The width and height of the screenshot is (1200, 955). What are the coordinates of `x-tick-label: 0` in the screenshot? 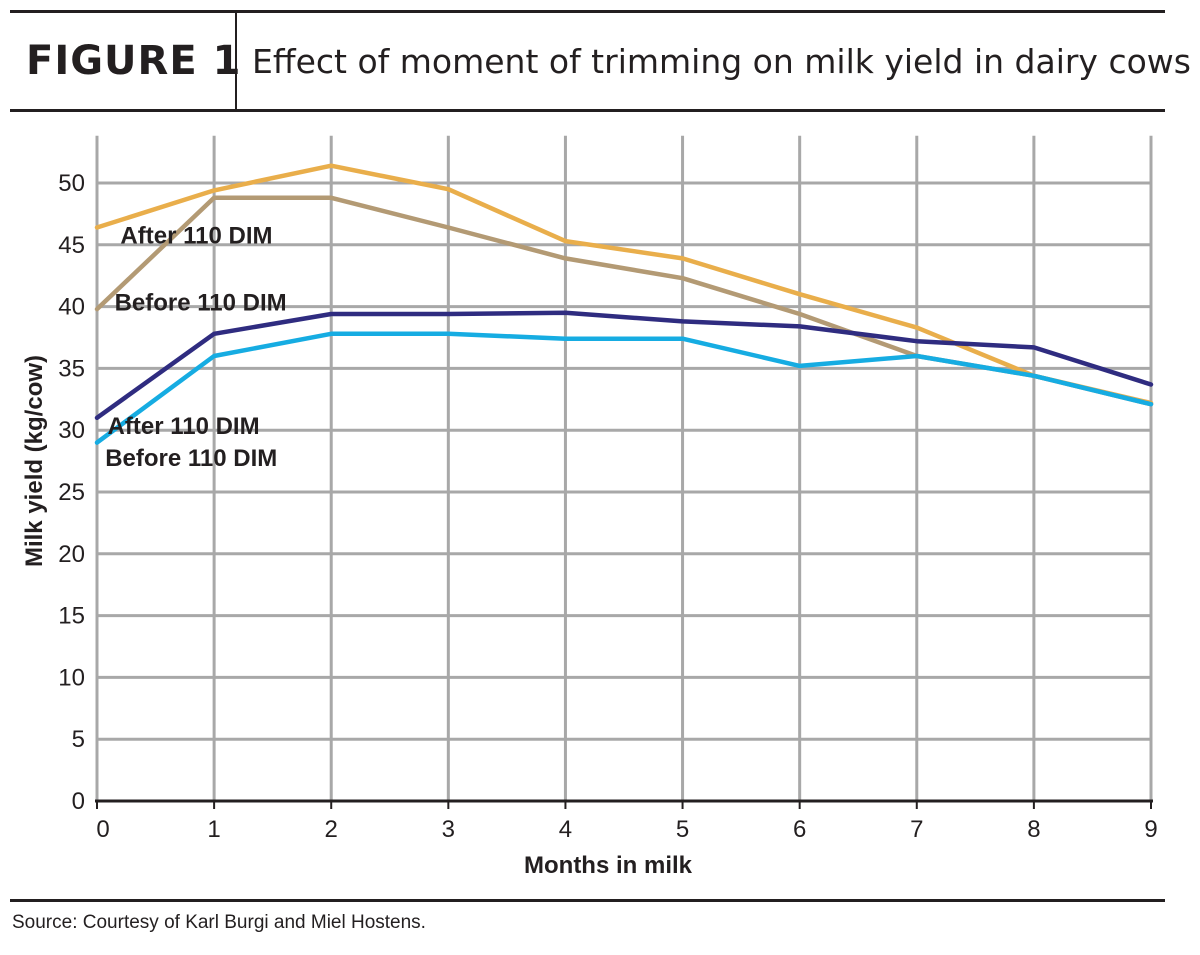 It's located at (102, 829).